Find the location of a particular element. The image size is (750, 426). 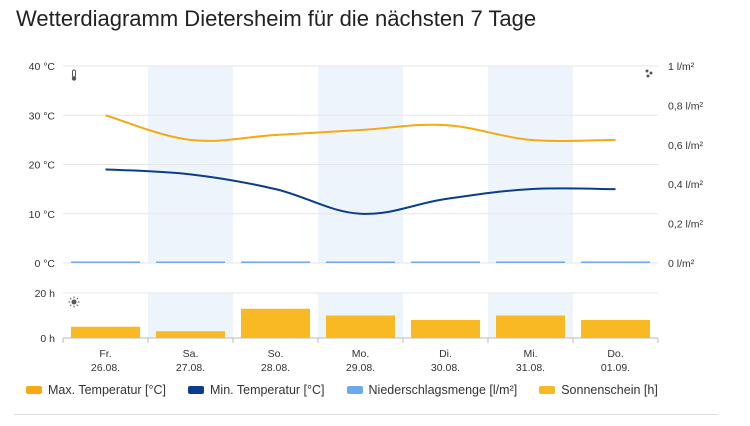

x-tick-label-date: 31.08. is located at coordinates (530, 368).